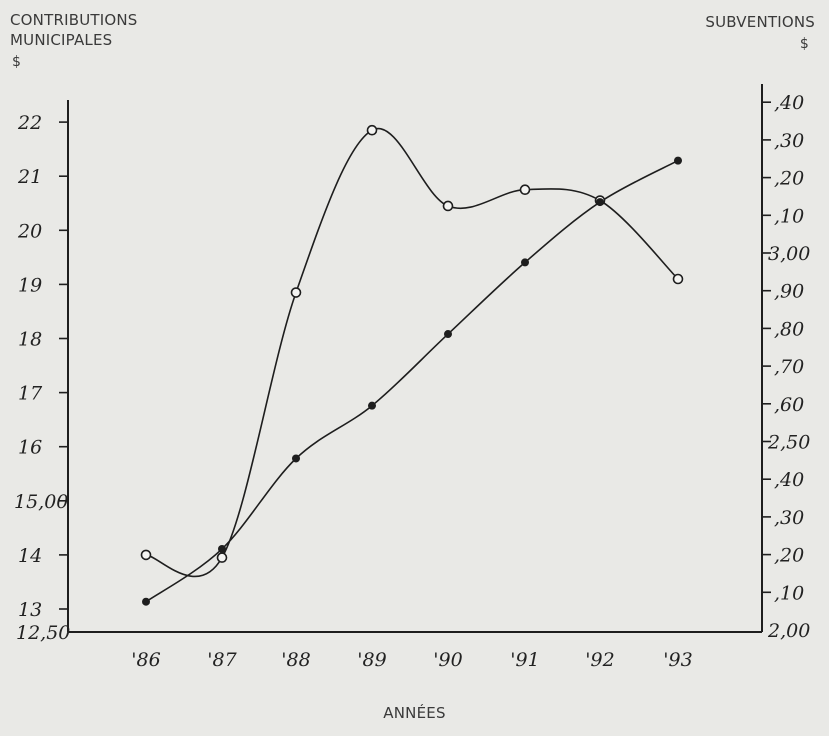 The width and height of the screenshot is (829, 736). What do you see at coordinates (145, 660) in the screenshot?
I see `x-tick-label: '86` at bounding box center [145, 660].